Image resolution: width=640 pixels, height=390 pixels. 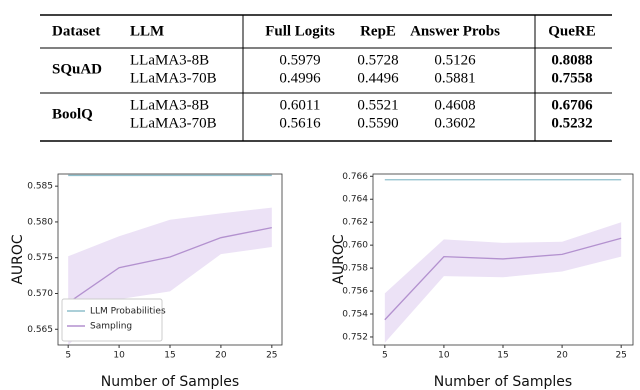 What do you see at coordinates (300, 78) in the screenshot?
I see `table-cell: 0.4996` at bounding box center [300, 78].